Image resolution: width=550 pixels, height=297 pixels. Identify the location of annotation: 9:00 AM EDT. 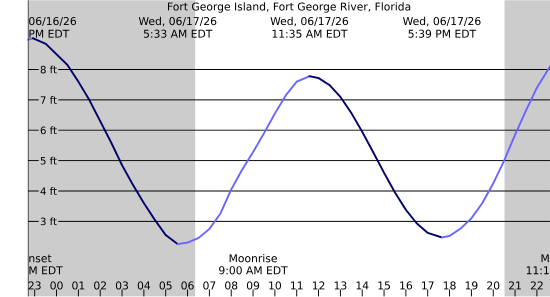
(253, 270).